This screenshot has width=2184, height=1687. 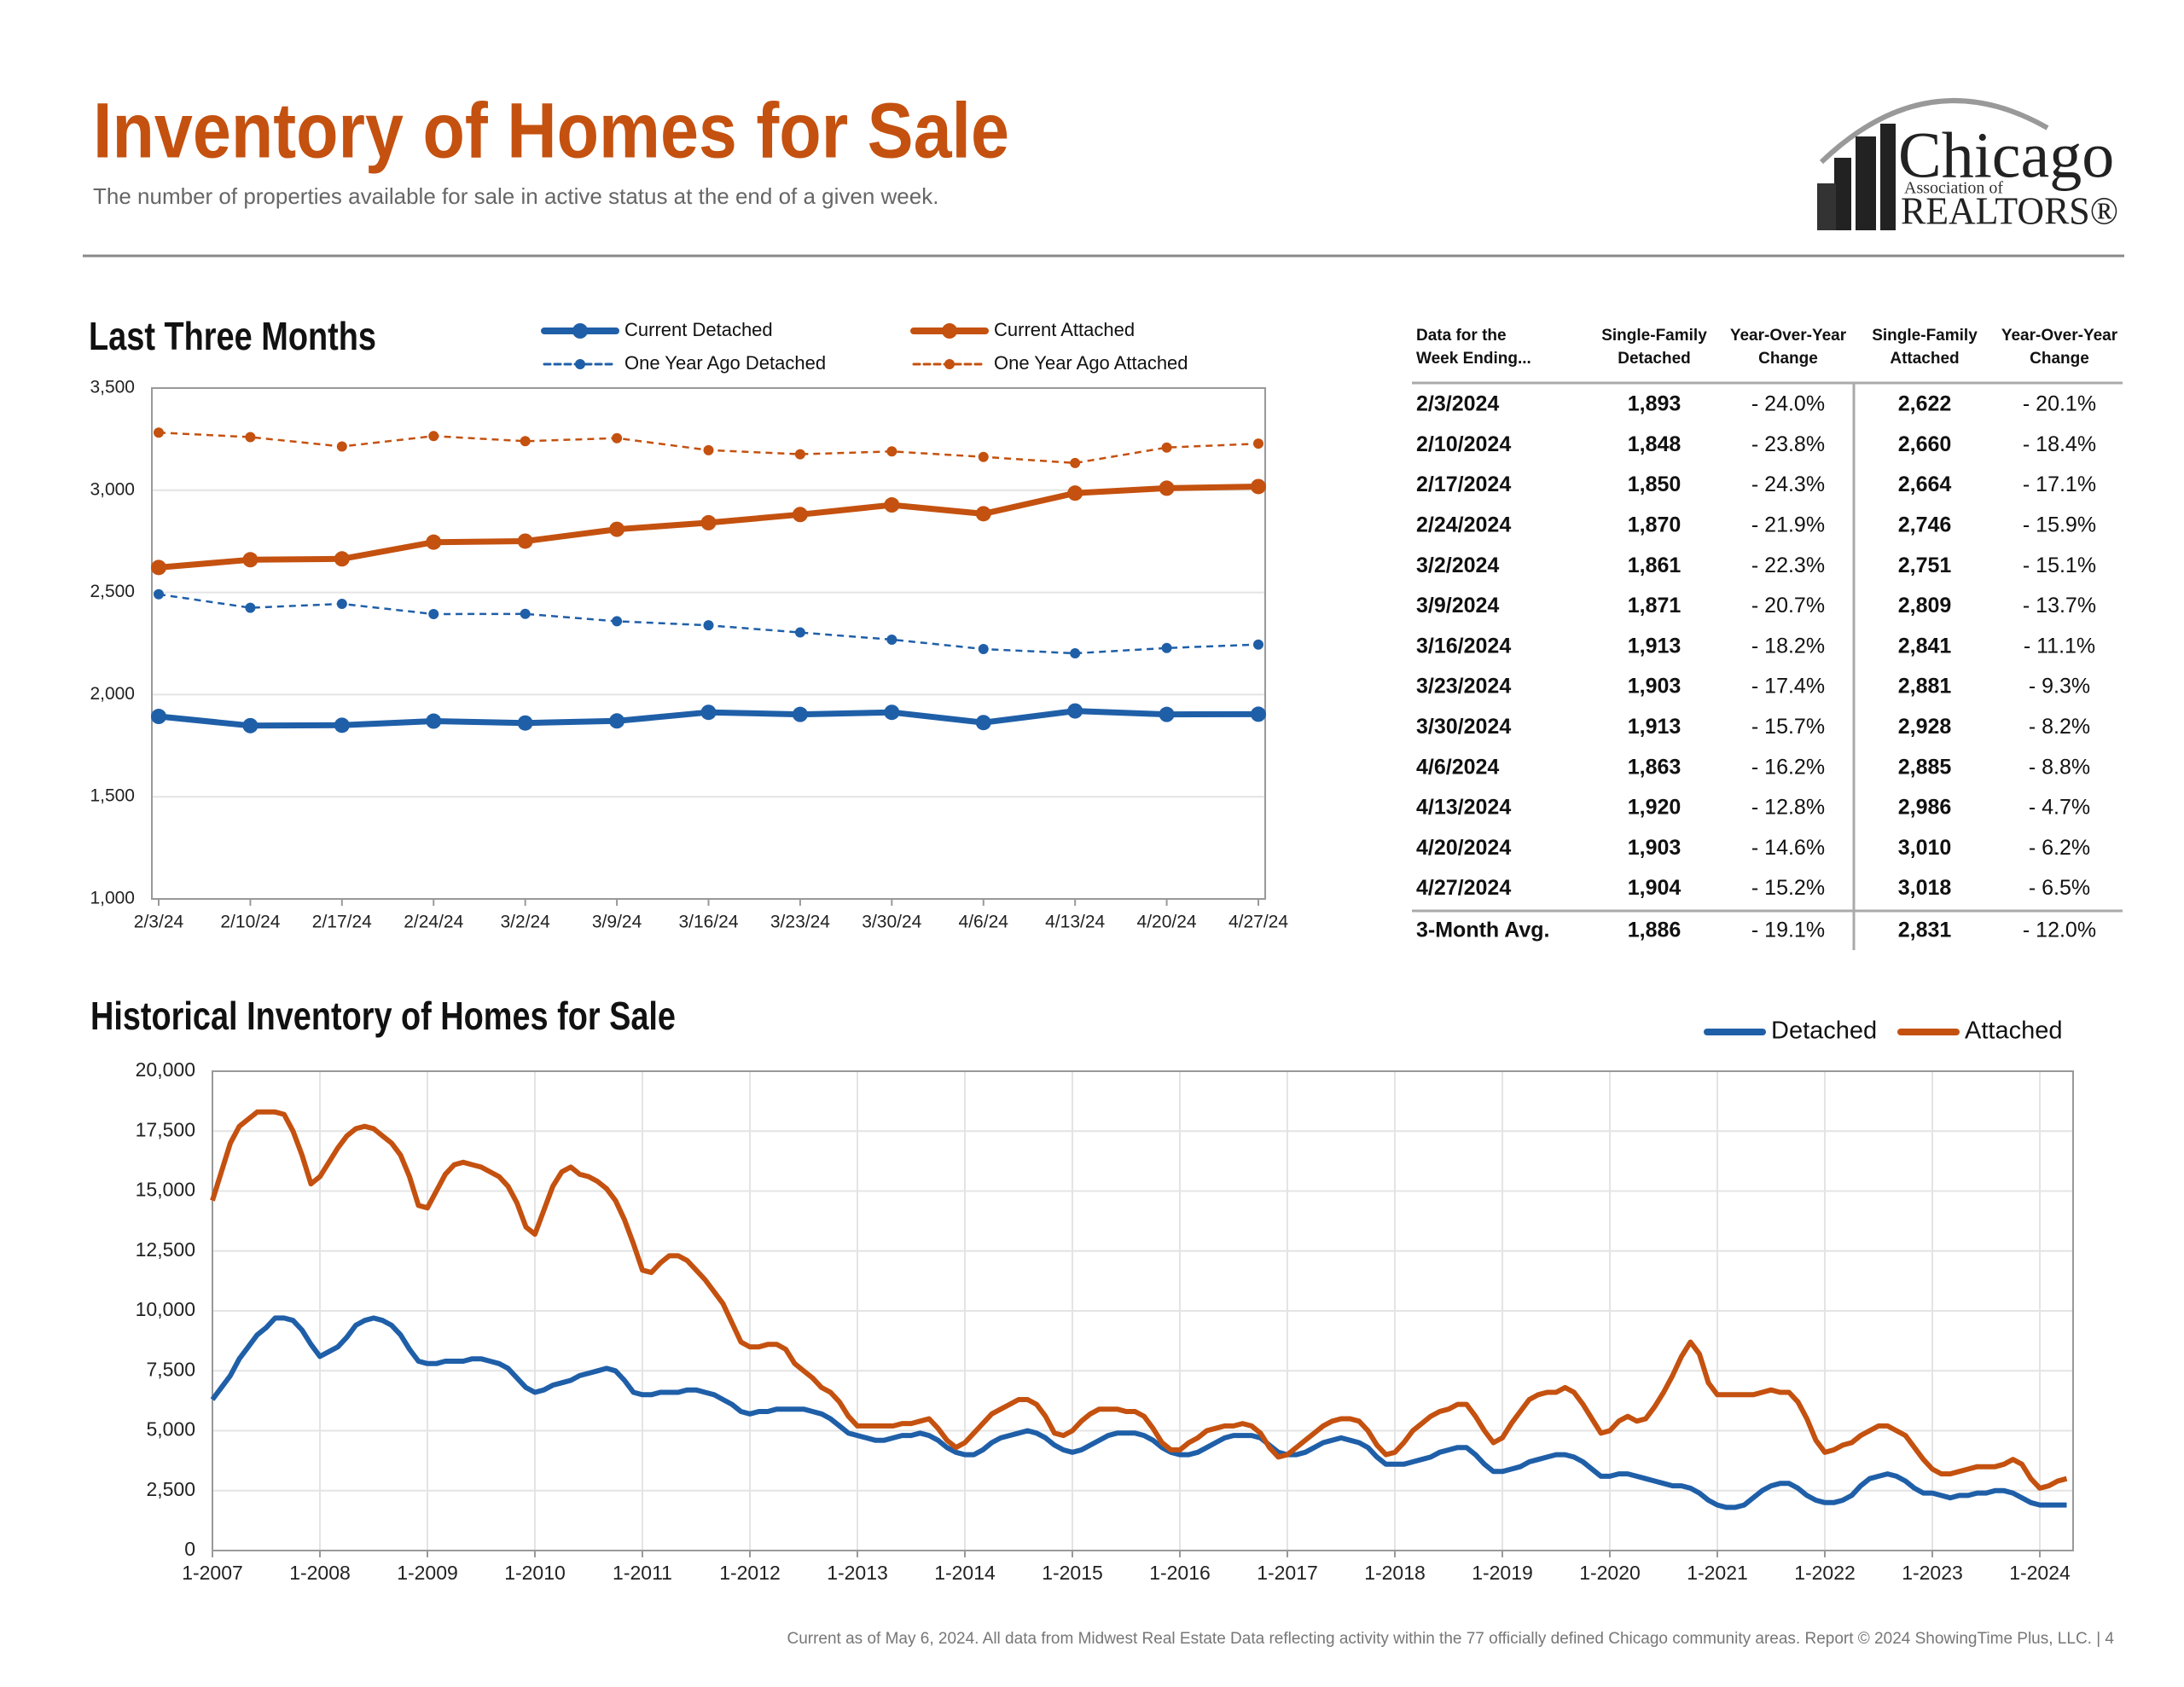 What do you see at coordinates (166, 1070) in the screenshot?
I see `y-tick-label: 20,000` at bounding box center [166, 1070].